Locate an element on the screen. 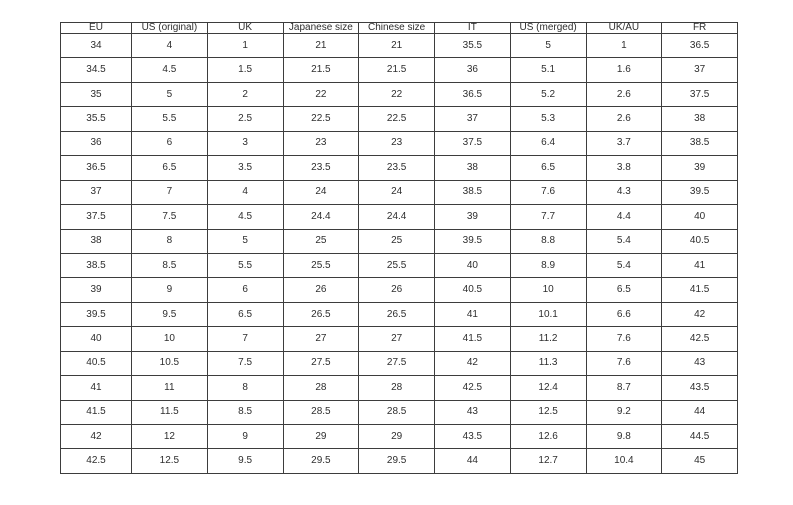 The image size is (793, 505). table-cell: 3 is located at coordinates (245, 143).